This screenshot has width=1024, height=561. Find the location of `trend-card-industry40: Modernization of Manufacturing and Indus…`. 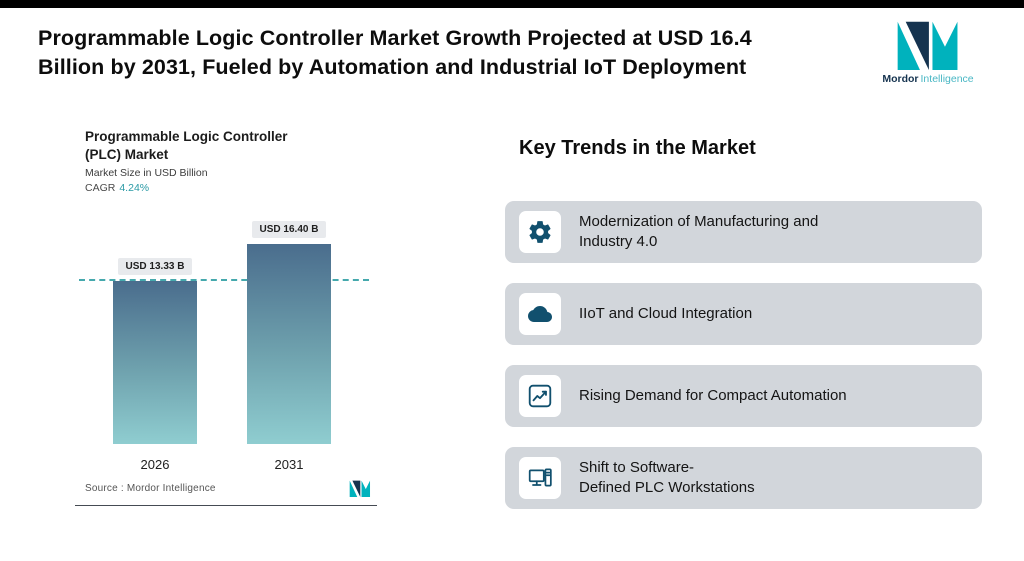

trend-card-industry40: Modernization of Manufacturing and Indus… is located at coordinates (743, 232).